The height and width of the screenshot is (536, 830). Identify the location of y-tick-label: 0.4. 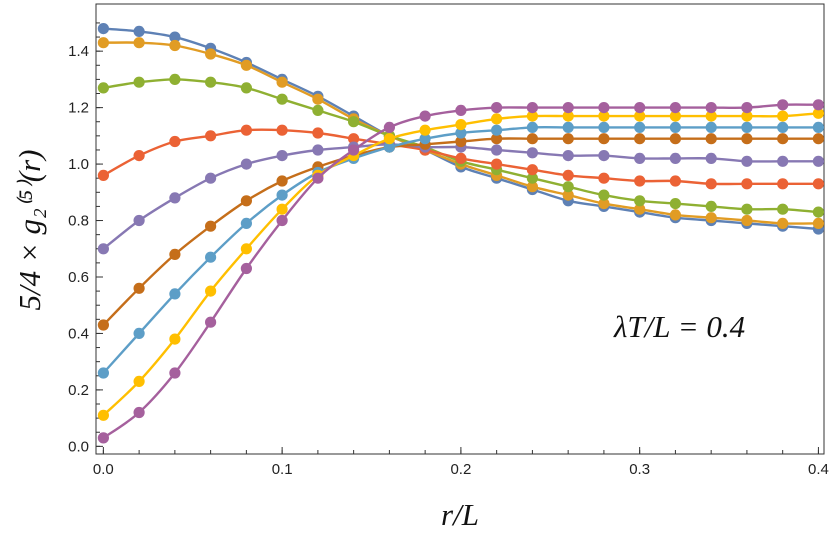
(78, 333).